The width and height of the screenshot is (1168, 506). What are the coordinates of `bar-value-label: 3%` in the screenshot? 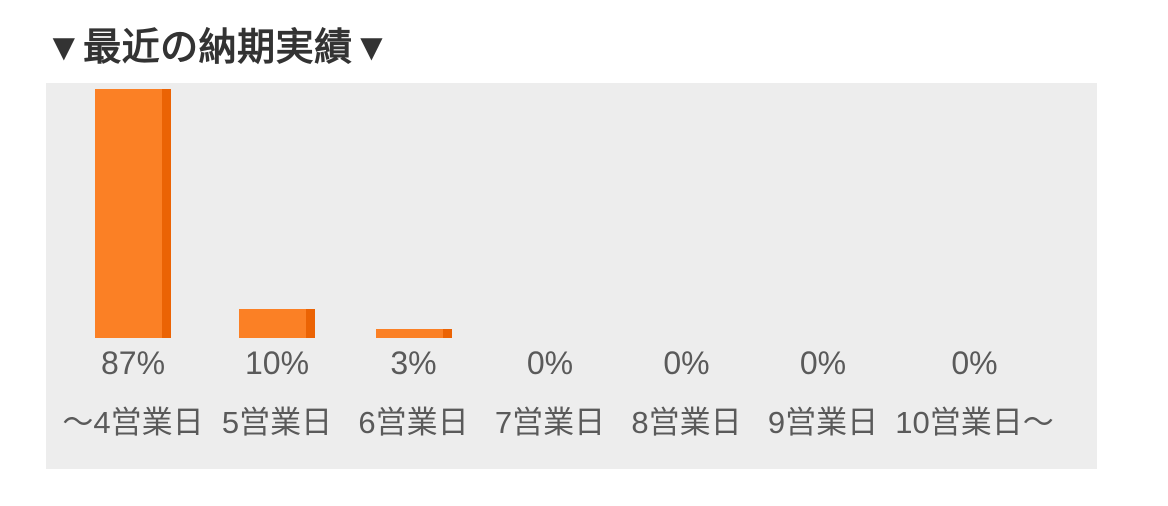 It's located at (413, 363).